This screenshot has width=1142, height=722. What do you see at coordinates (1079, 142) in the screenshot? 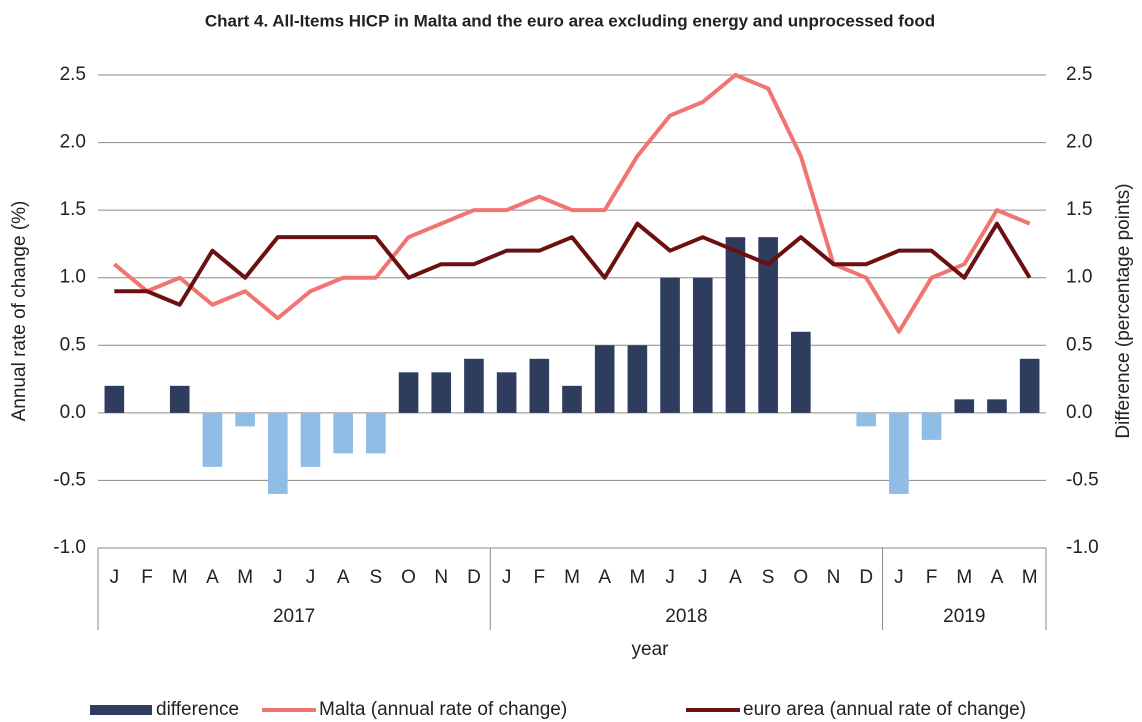
I see `y2-tick-label: 2.0` at bounding box center [1079, 142].